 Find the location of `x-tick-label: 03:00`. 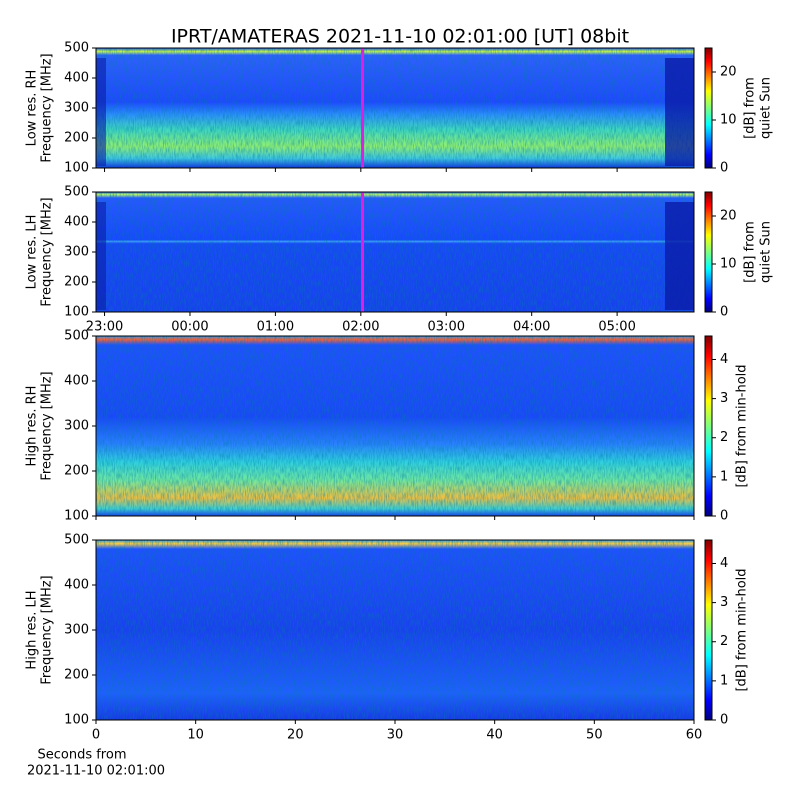

x-tick-label: 03:00 is located at coordinates (446, 327).